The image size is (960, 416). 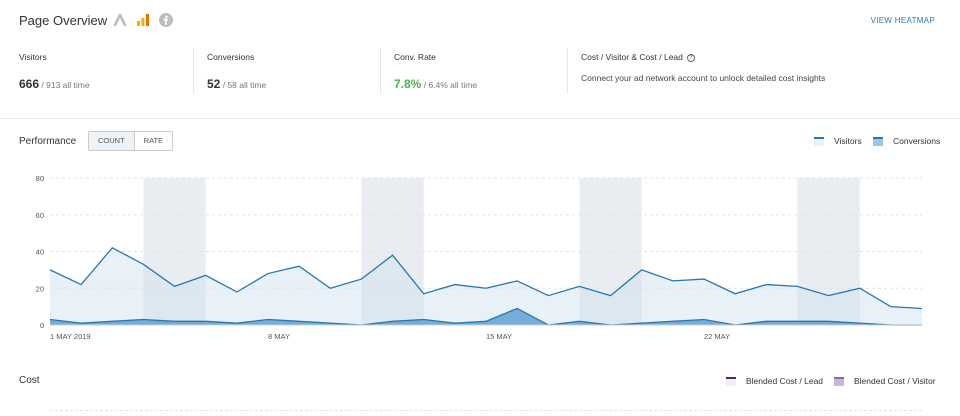 What do you see at coordinates (214, 84) in the screenshot?
I see `stat-current: 52` at bounding box center [214, 84].